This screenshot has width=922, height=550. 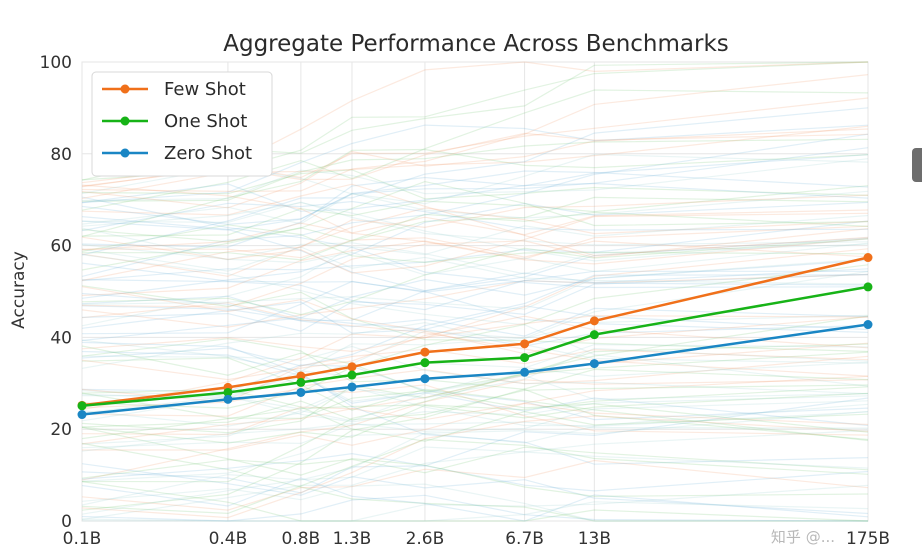 What do you see at coordinates (205, 121) in the screenshot?
I see `legend-label-one-shot: One Shot` at bounding box center [205, 121].